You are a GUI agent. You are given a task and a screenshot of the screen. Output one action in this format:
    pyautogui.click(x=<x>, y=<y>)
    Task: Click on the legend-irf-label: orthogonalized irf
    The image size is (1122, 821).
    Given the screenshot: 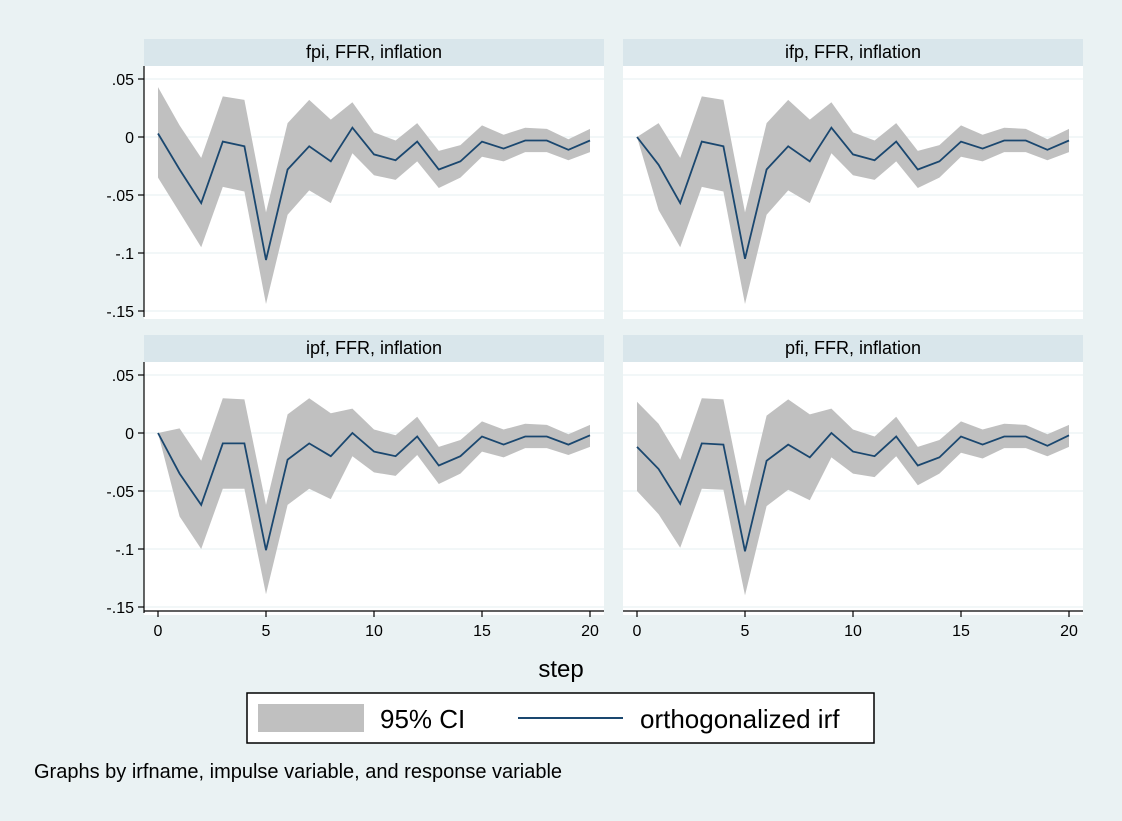 What is the action you would take?
    pyautogui.click(x=740, y=719)
    